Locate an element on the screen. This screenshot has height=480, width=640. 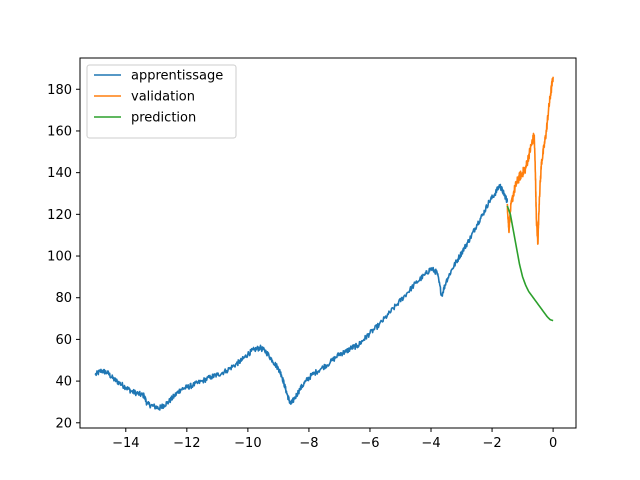
x-tick-label: 0 is located at coordinates (553, 443).